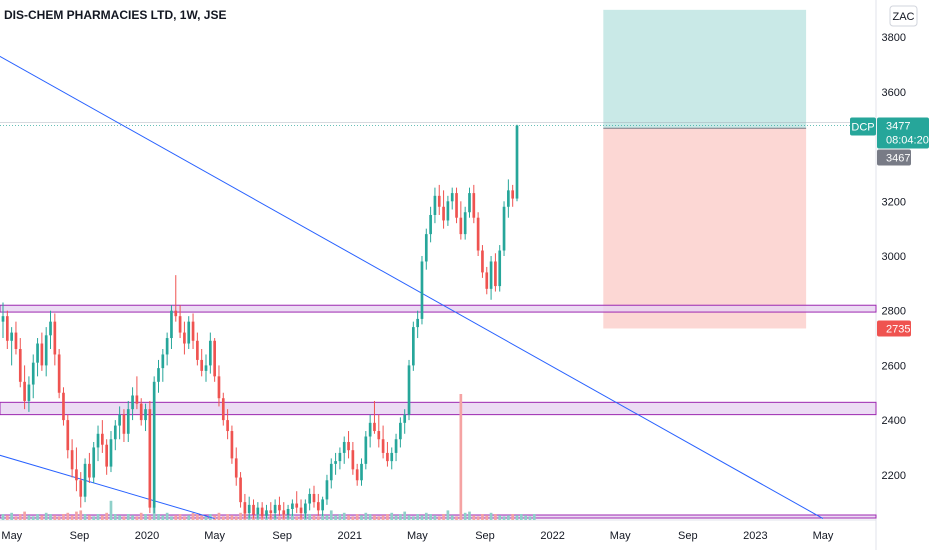 The height and width of the screenshot is (555, 932). I want to click on price-axis: 2200 2400 2600 2800 3000 3200 3600 3800, so click(894, 257).